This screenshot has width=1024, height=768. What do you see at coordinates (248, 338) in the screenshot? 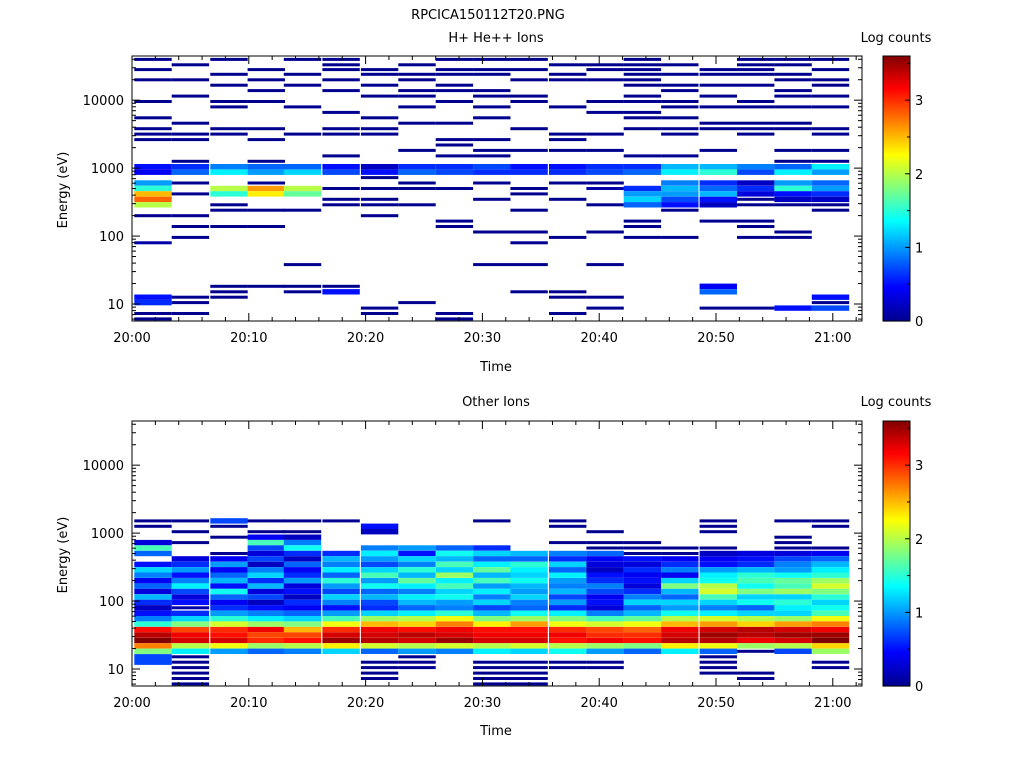
I see `x-tick-label: 20:10` at bounding box center [248, 338].